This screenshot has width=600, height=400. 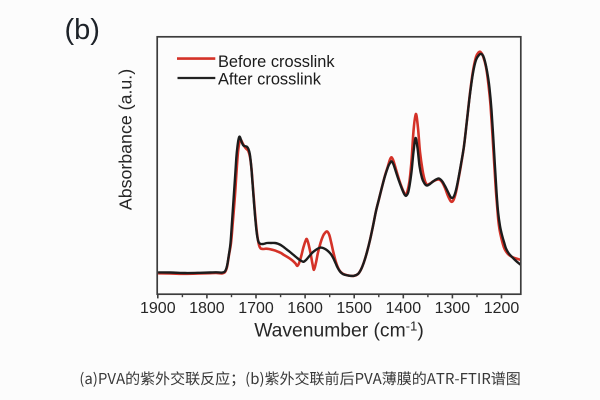 I want to click on svg-text: Before crosslink, so click(x=276, y=62).